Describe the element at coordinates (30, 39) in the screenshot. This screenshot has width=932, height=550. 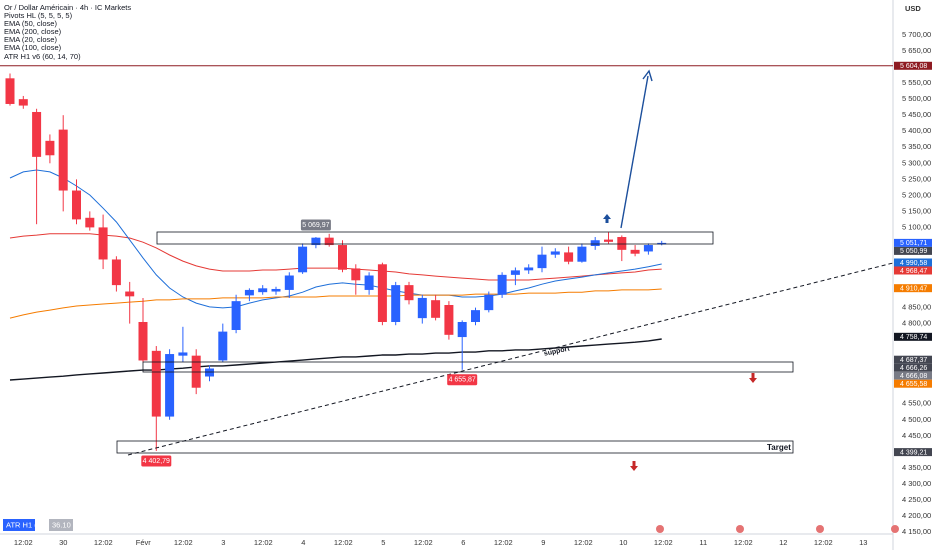
I see `legend-entry: EMA (20, close)` at that location.